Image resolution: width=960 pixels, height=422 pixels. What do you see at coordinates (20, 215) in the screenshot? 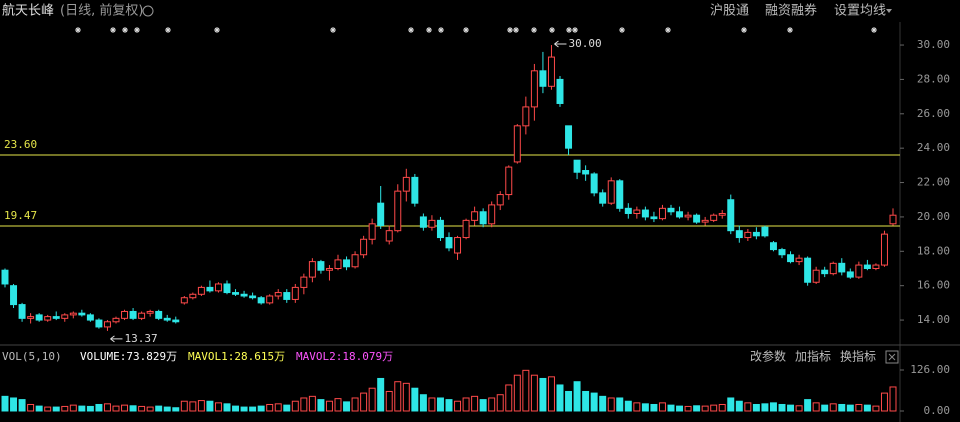
I see `reference-label: 19.47` at bounding box center [20, 215].